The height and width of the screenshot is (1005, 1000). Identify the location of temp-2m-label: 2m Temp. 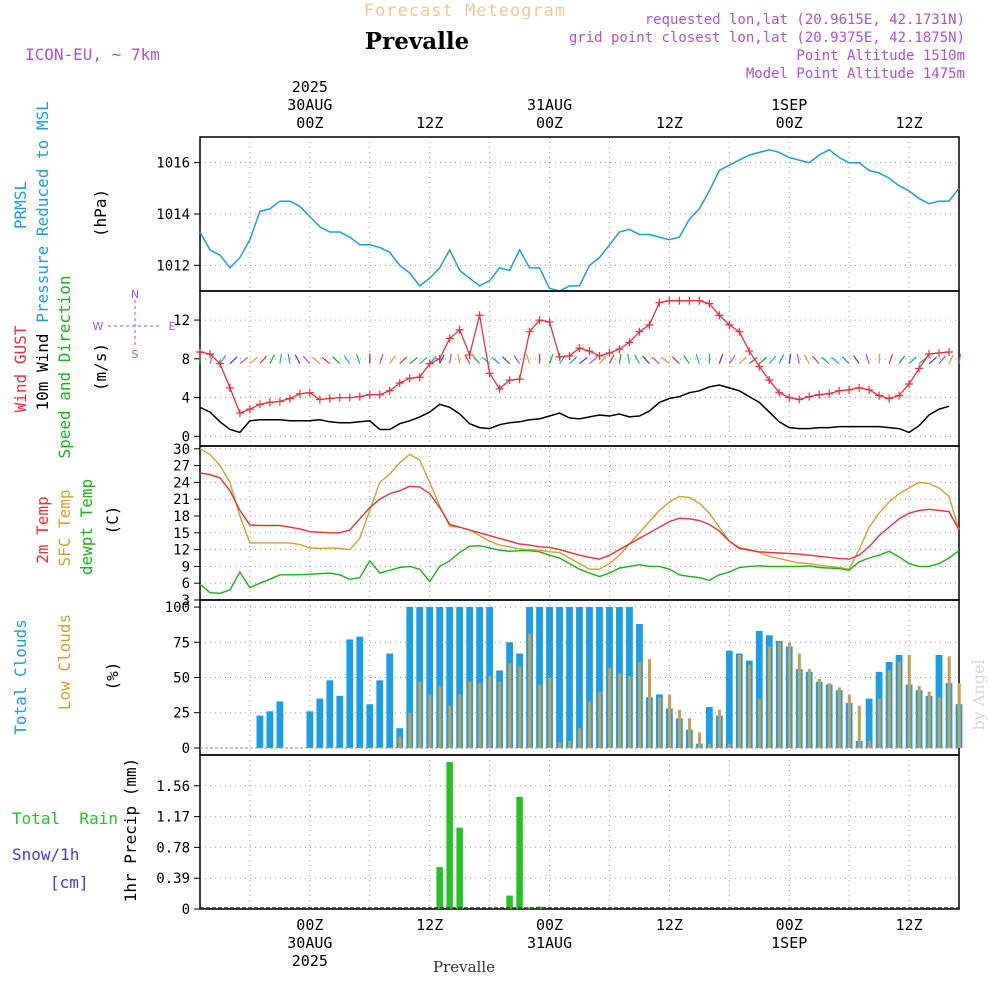
(42, 529).